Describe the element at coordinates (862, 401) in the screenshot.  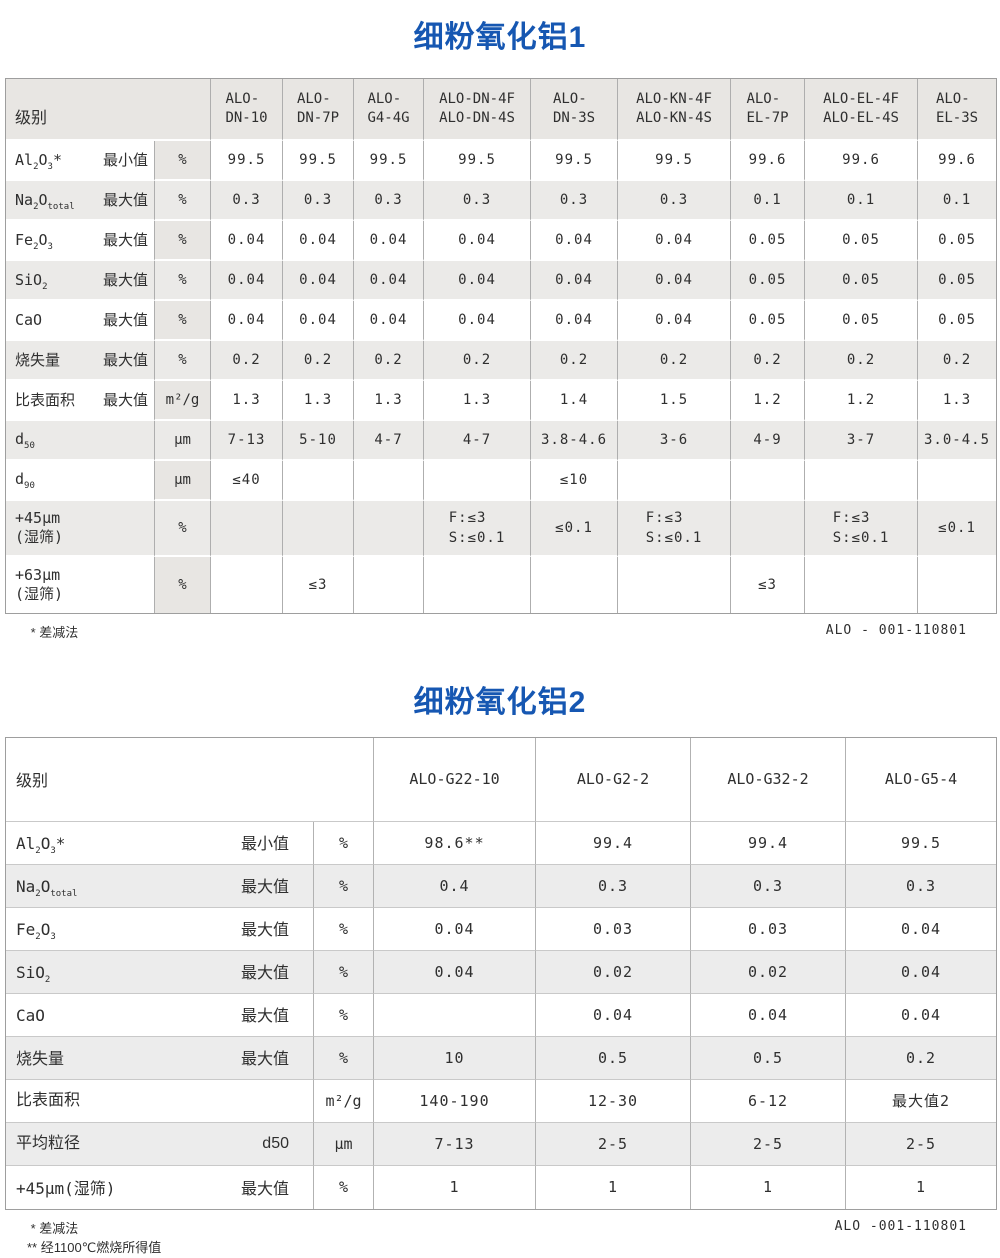
I see `spec-value: 1.2` at that location.